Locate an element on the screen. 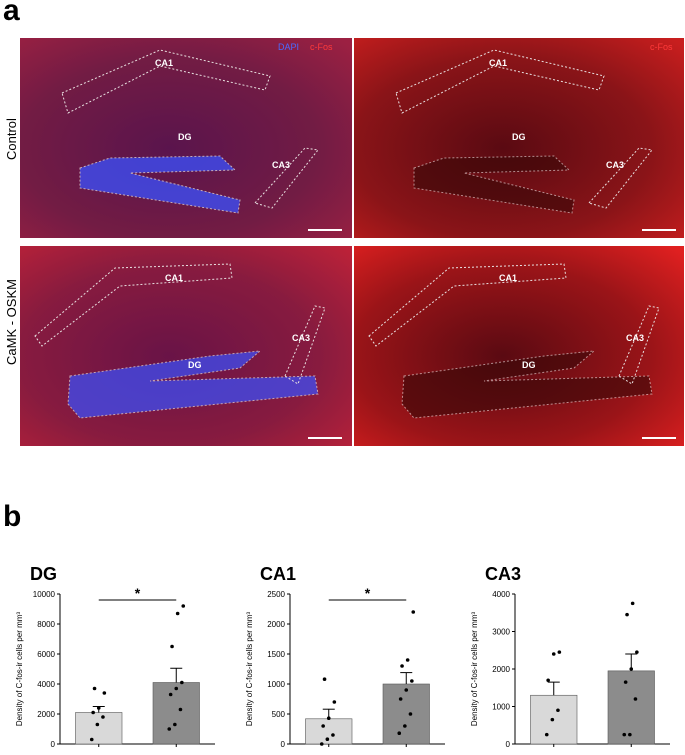  micrograph-control-cfos: CA1 DG CA3 c-Fos is located at coordinates (519, 138).